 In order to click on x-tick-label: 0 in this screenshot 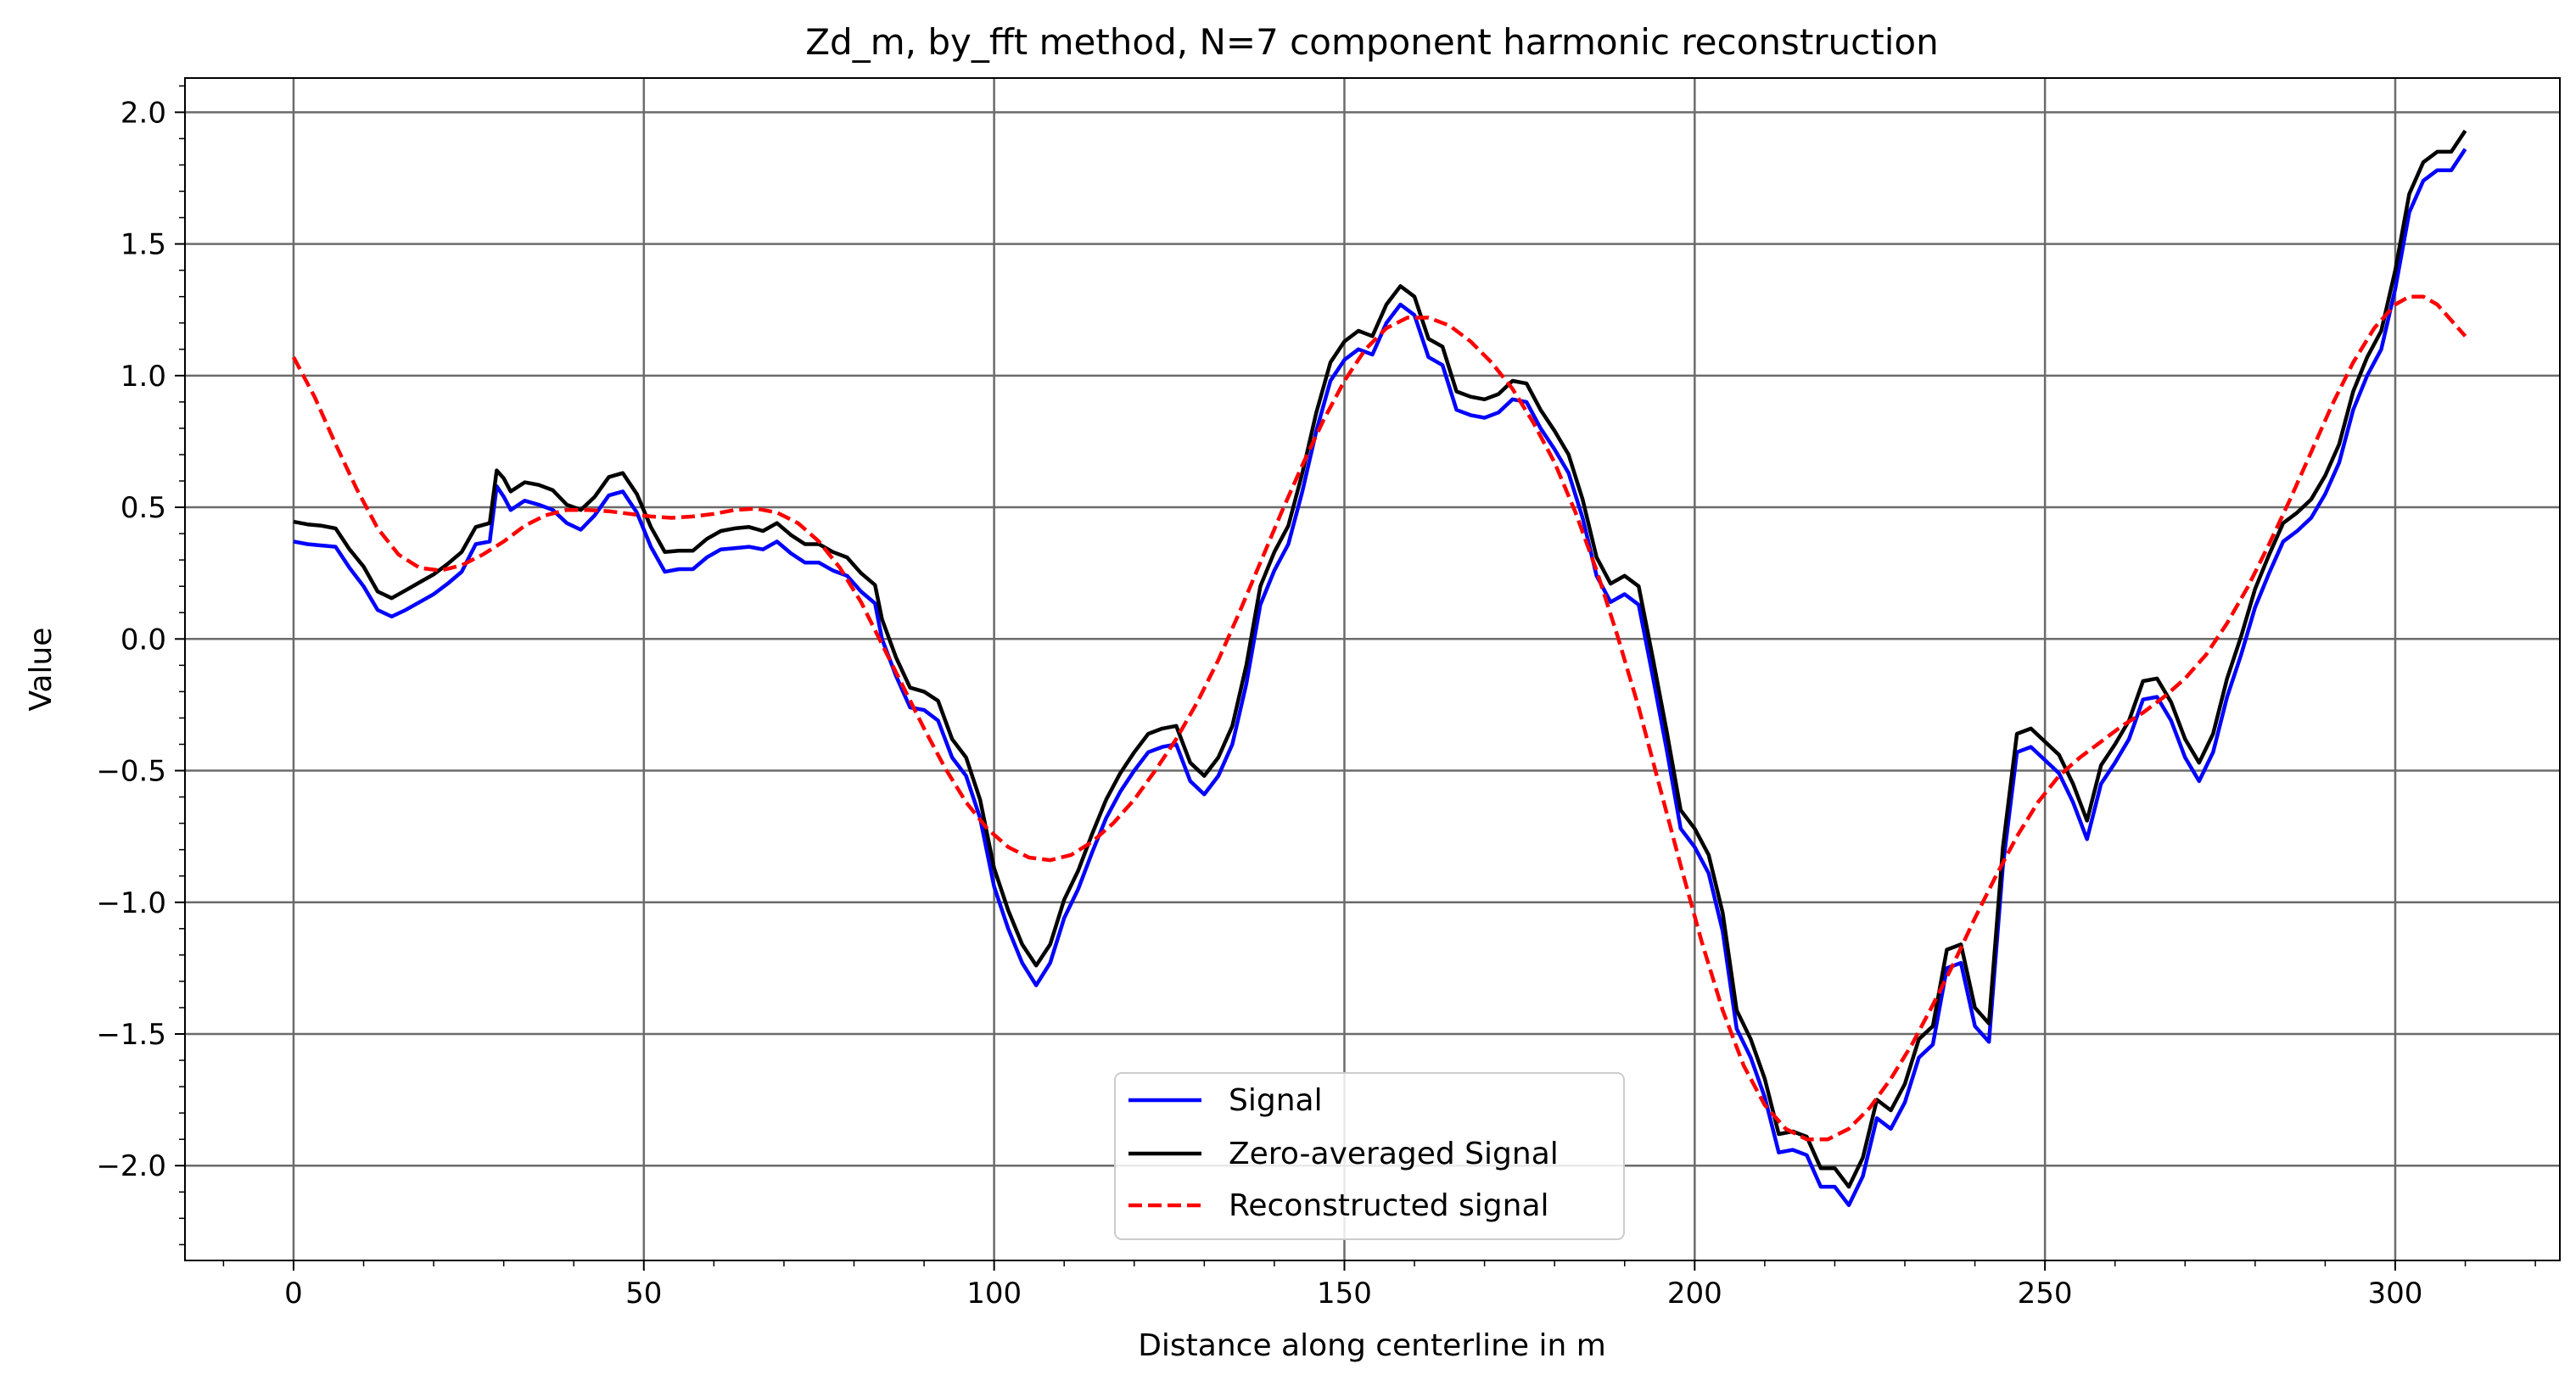, I will do `click(293, 1294)`.